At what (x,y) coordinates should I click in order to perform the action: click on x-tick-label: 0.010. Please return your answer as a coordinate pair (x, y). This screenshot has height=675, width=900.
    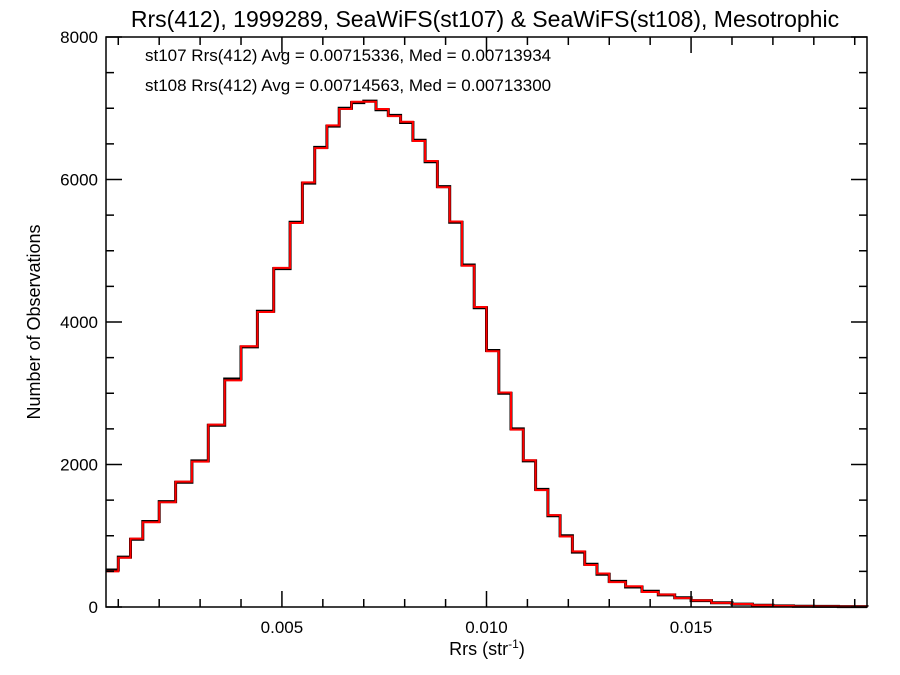
    Looking at the image, I should click on (486, 627).